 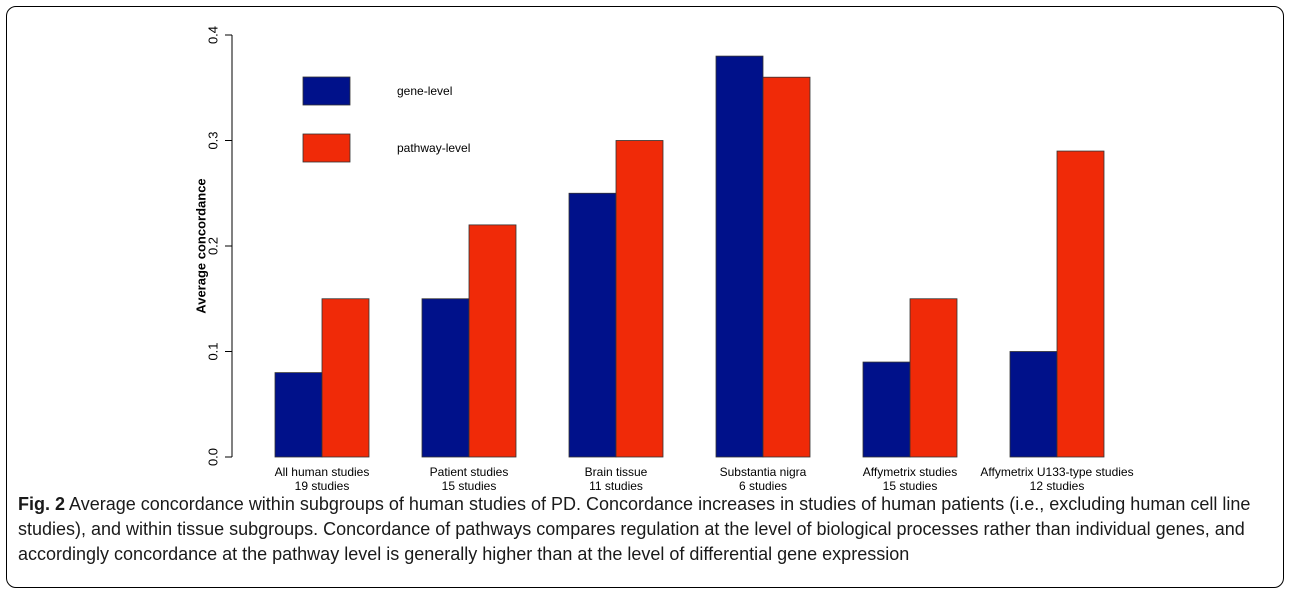 I want to click on x-category-label: Brain tissue, so click(x=616, y=472).